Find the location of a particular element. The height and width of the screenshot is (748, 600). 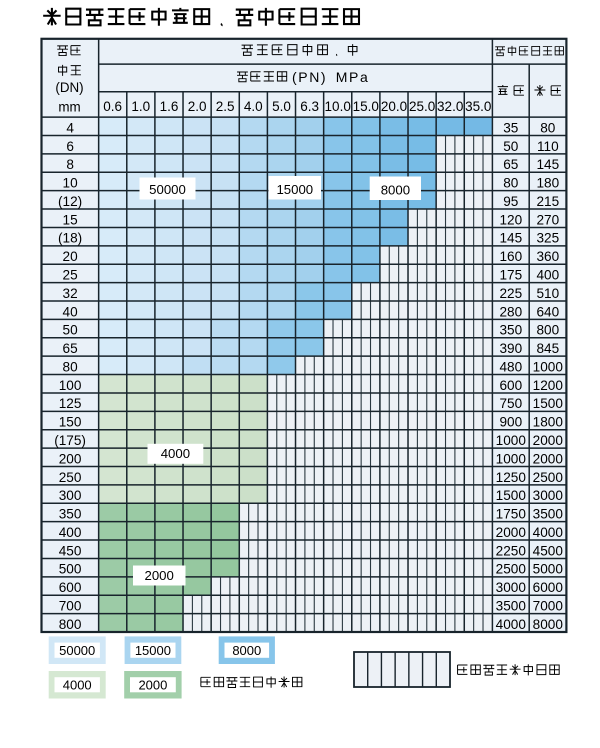

svg-text: 360 is located at coordinates (547, 256).